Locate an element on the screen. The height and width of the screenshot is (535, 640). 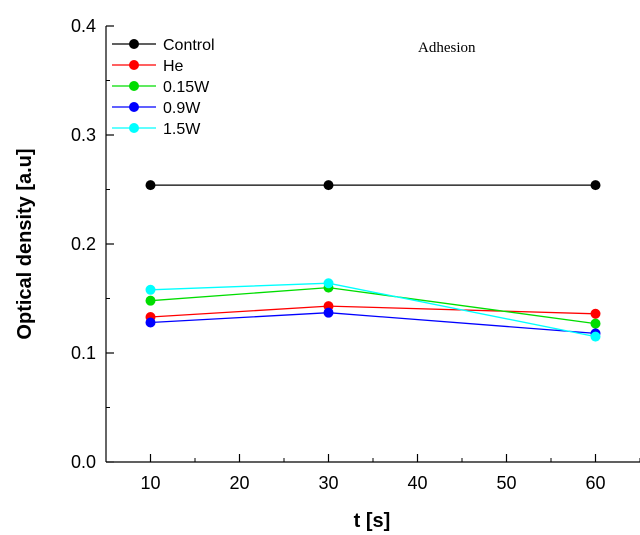
legend: Control He 0.15W 0.9W 1.5W is located at coordinates (163, 87).